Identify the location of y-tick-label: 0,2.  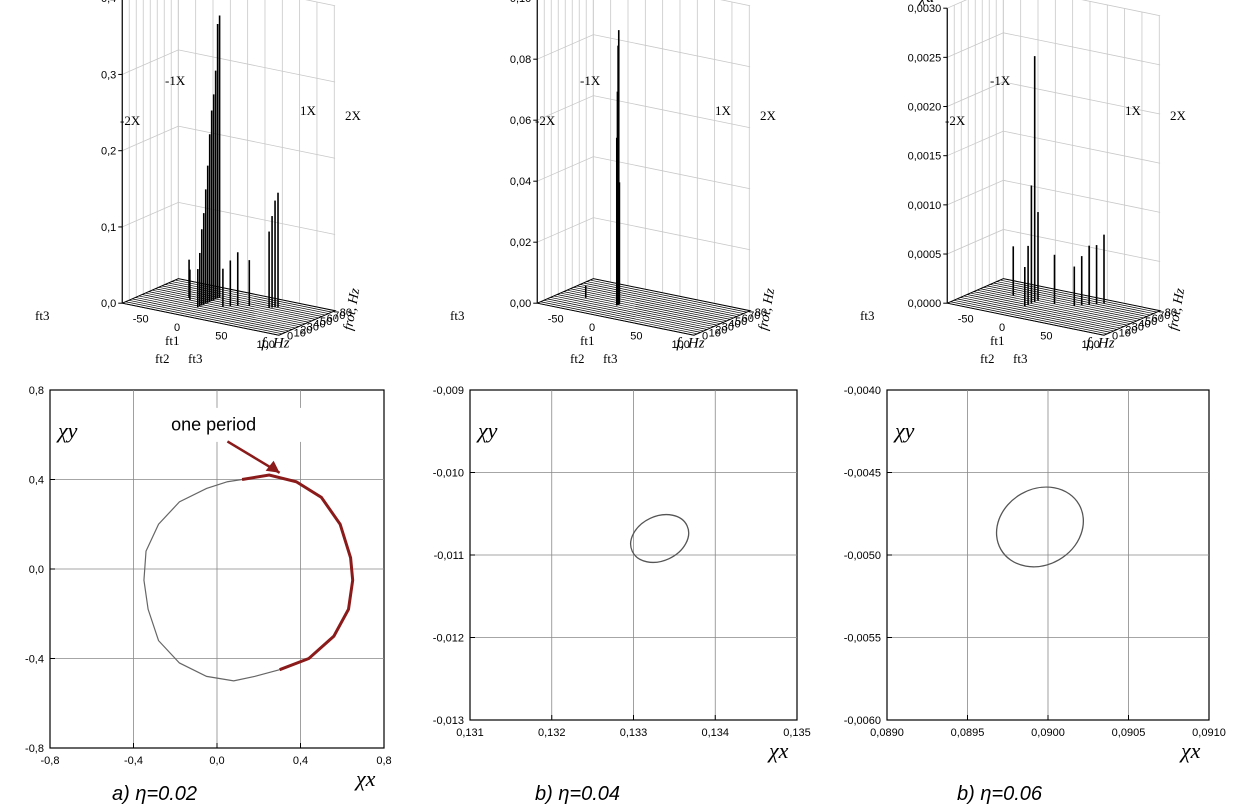
(108, 152).